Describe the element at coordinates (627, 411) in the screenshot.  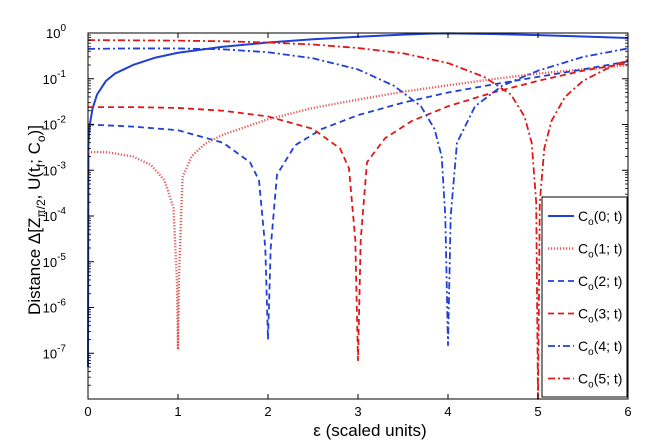
I see `x-tick-label: 6` at that location.